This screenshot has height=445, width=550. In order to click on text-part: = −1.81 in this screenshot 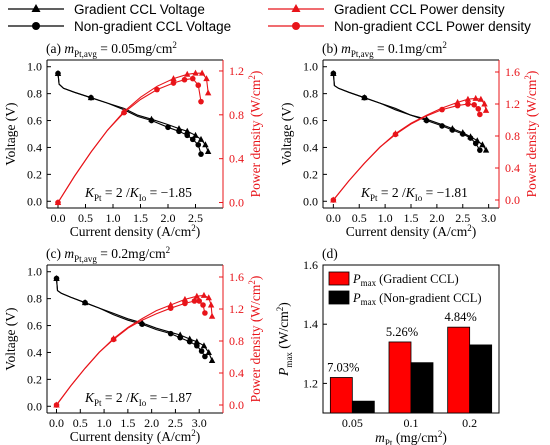, I will do `click(445, 192)`.